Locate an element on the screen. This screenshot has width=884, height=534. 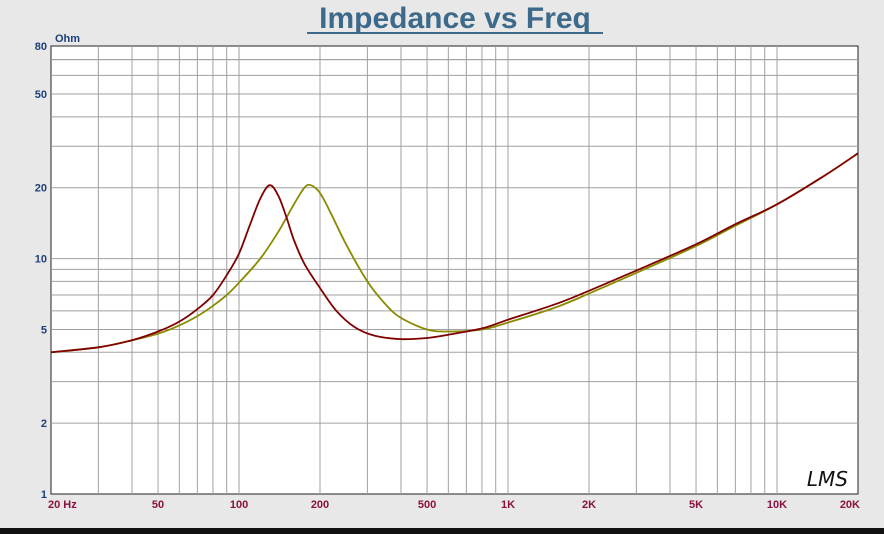
x-tick-label: 5K is located at coordinates (696, 505).